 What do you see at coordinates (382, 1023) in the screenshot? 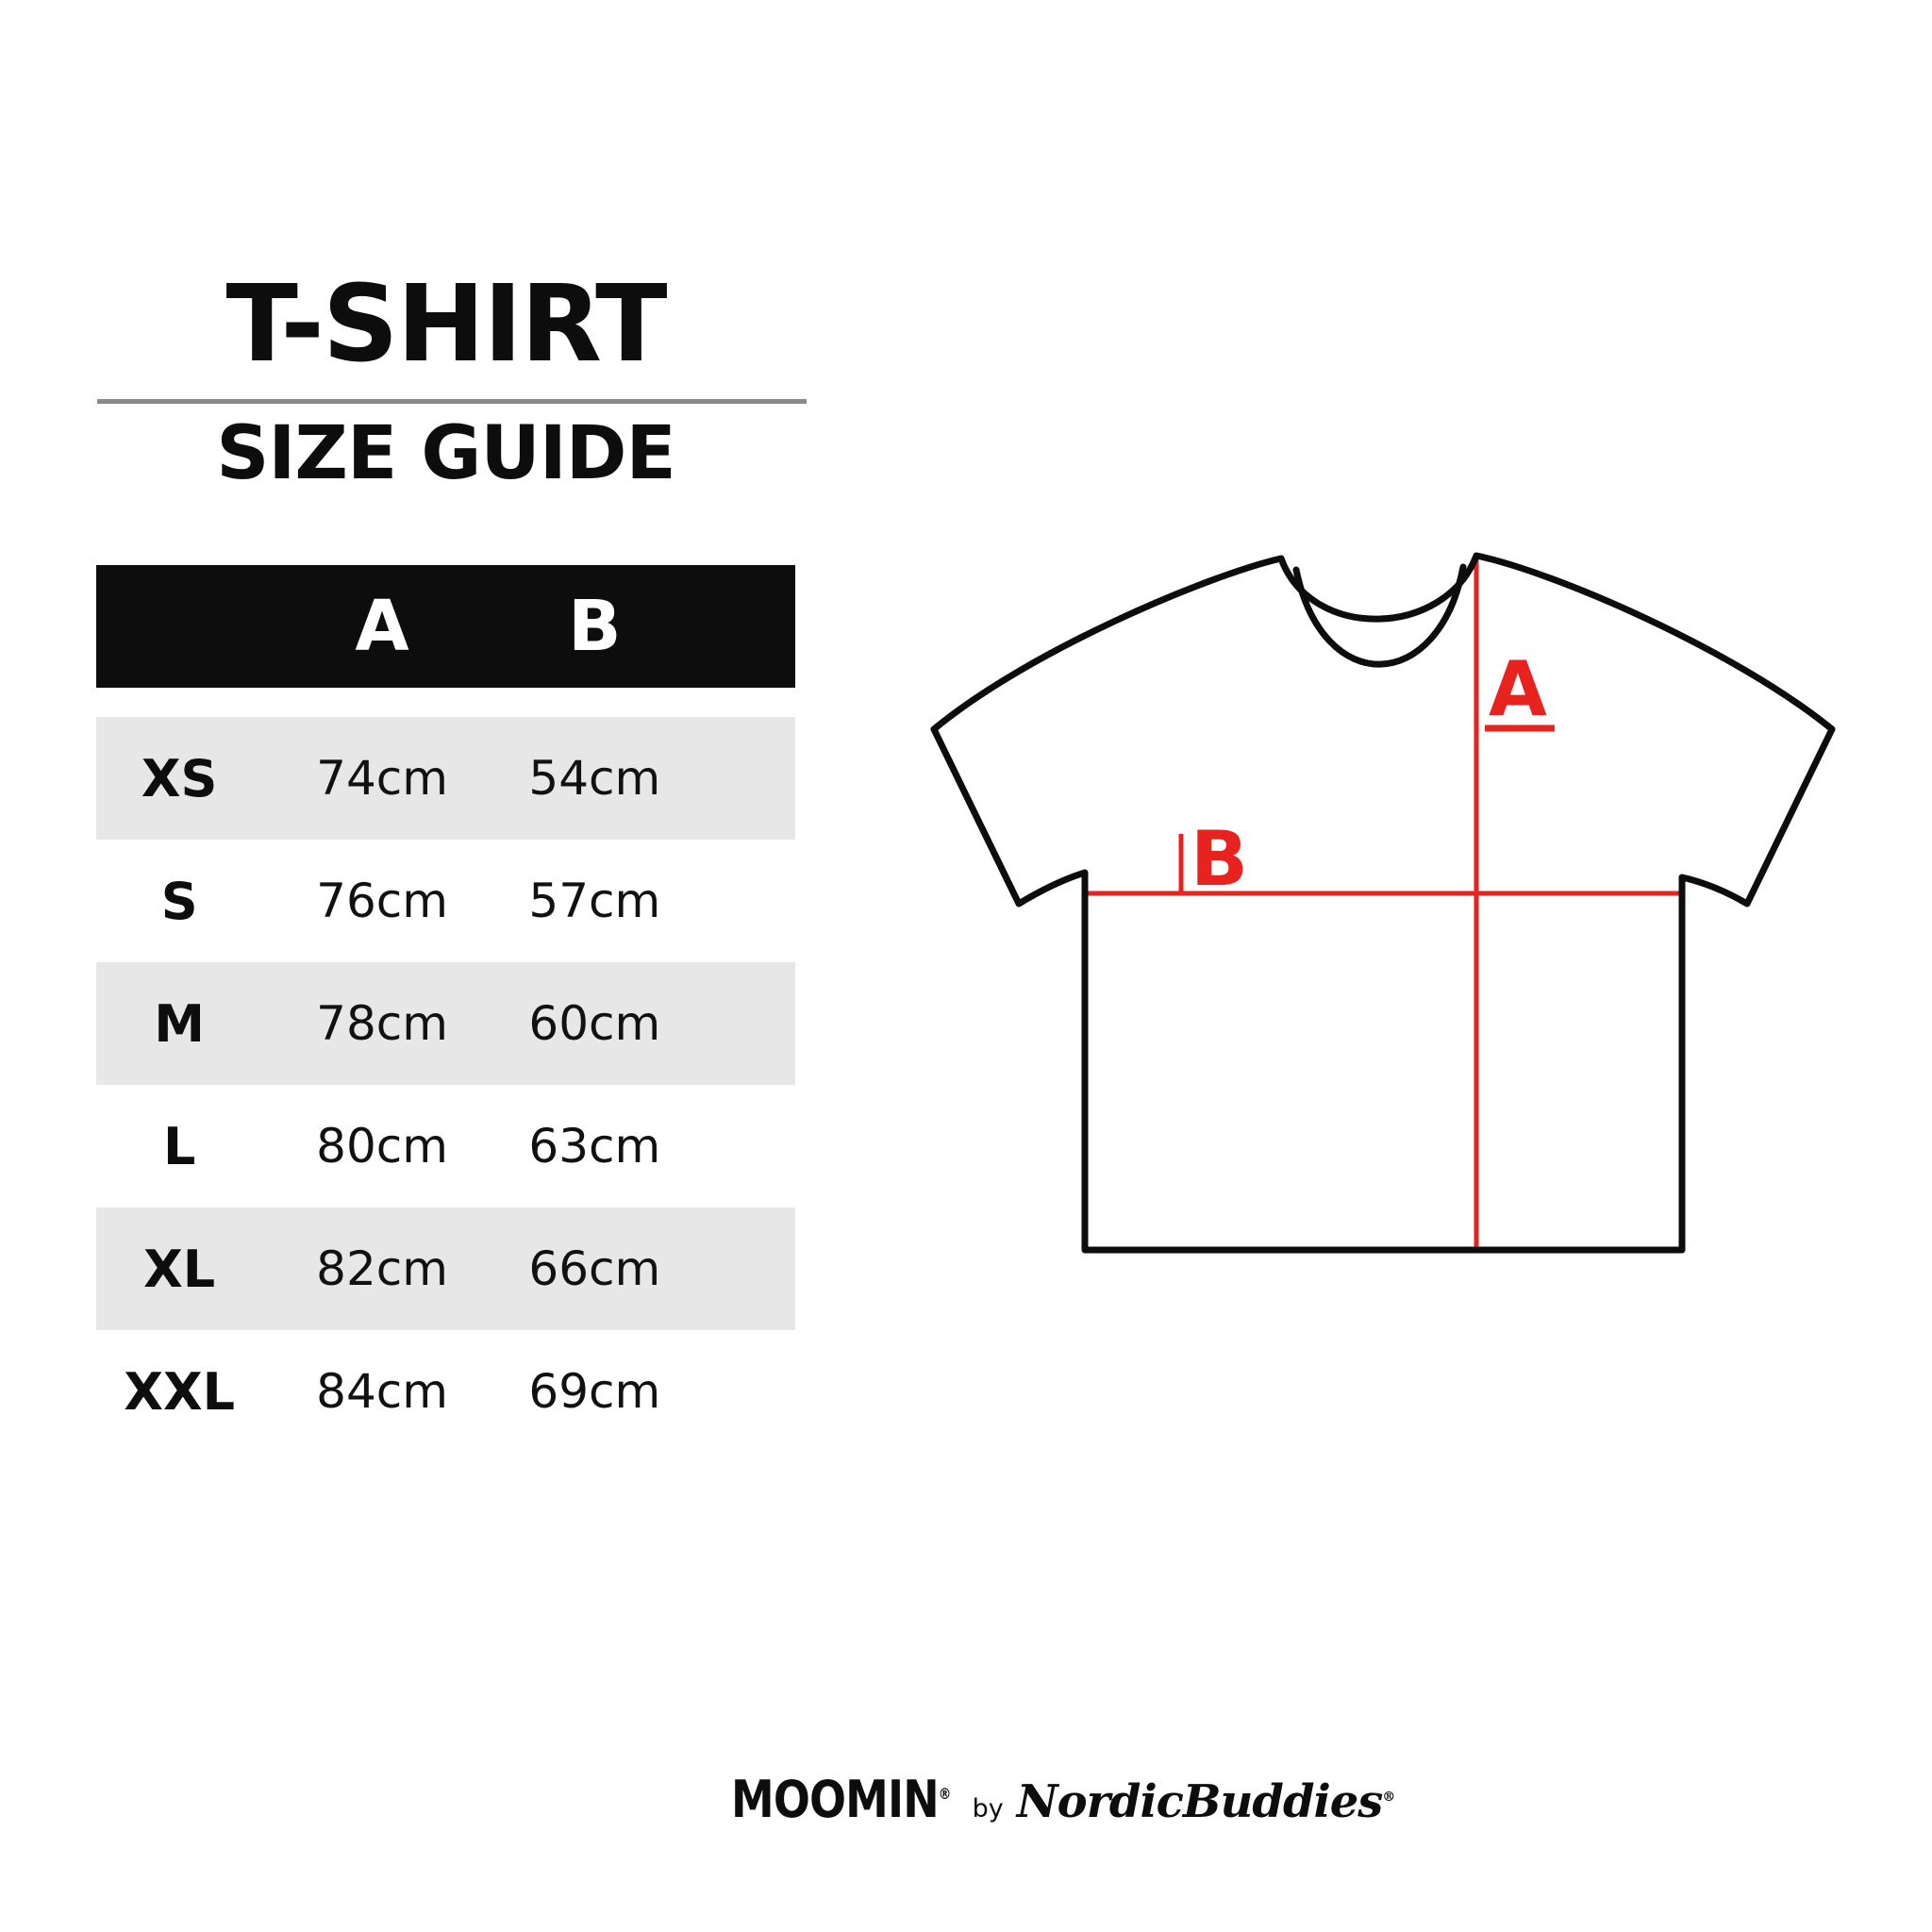
I see `measure-a-value: 78cm` at bounding box center [382, 1023].